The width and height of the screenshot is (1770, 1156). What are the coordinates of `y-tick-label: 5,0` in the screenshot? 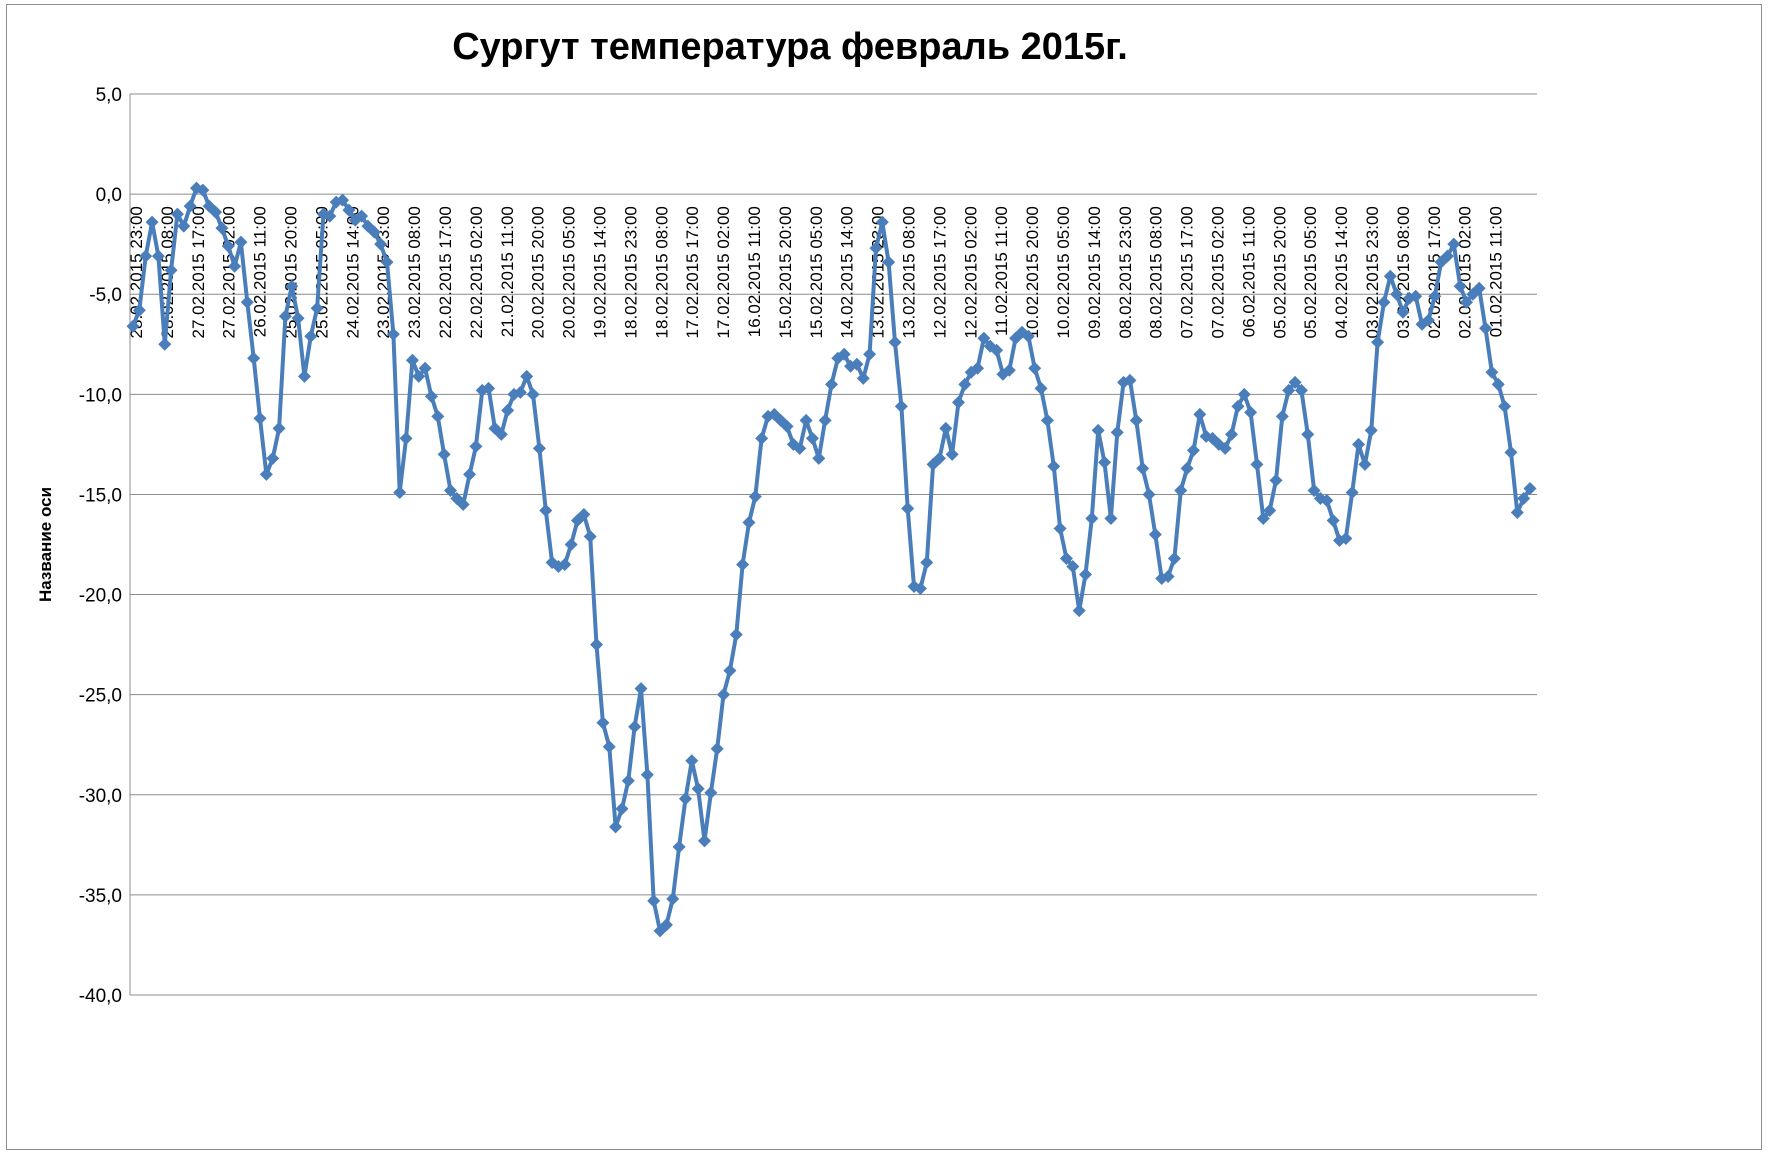 It's located at (109, 95).